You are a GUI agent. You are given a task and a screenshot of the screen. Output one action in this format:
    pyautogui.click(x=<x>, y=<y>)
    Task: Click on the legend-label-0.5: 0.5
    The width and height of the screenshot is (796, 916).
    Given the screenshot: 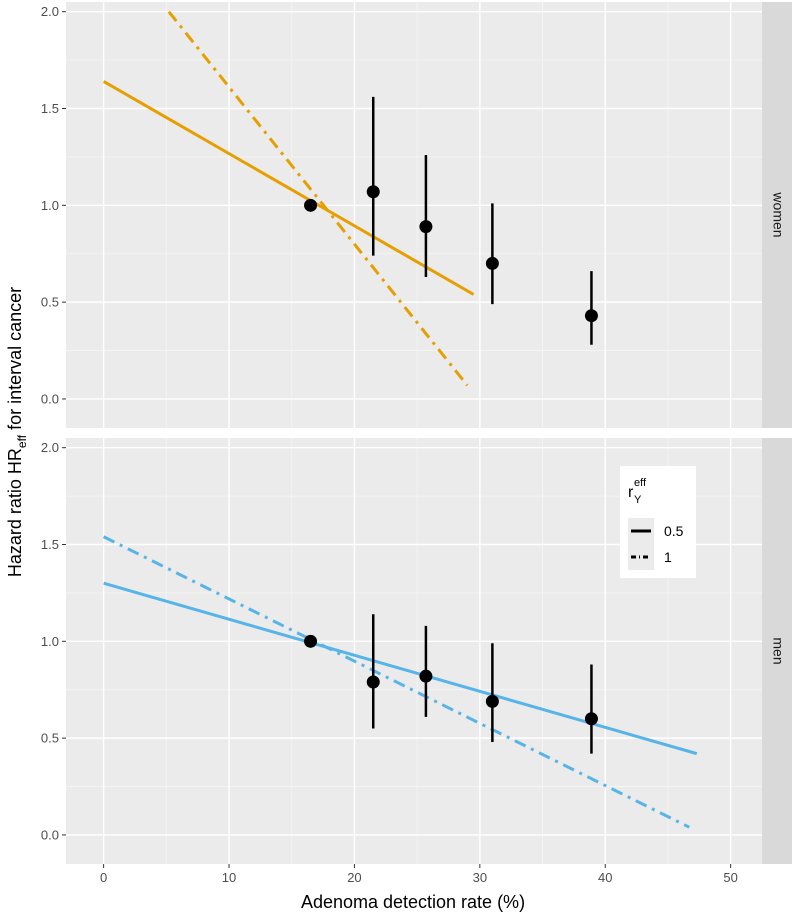 What is the action you would take?
    pyautogui.click(x=674, y=531)
    